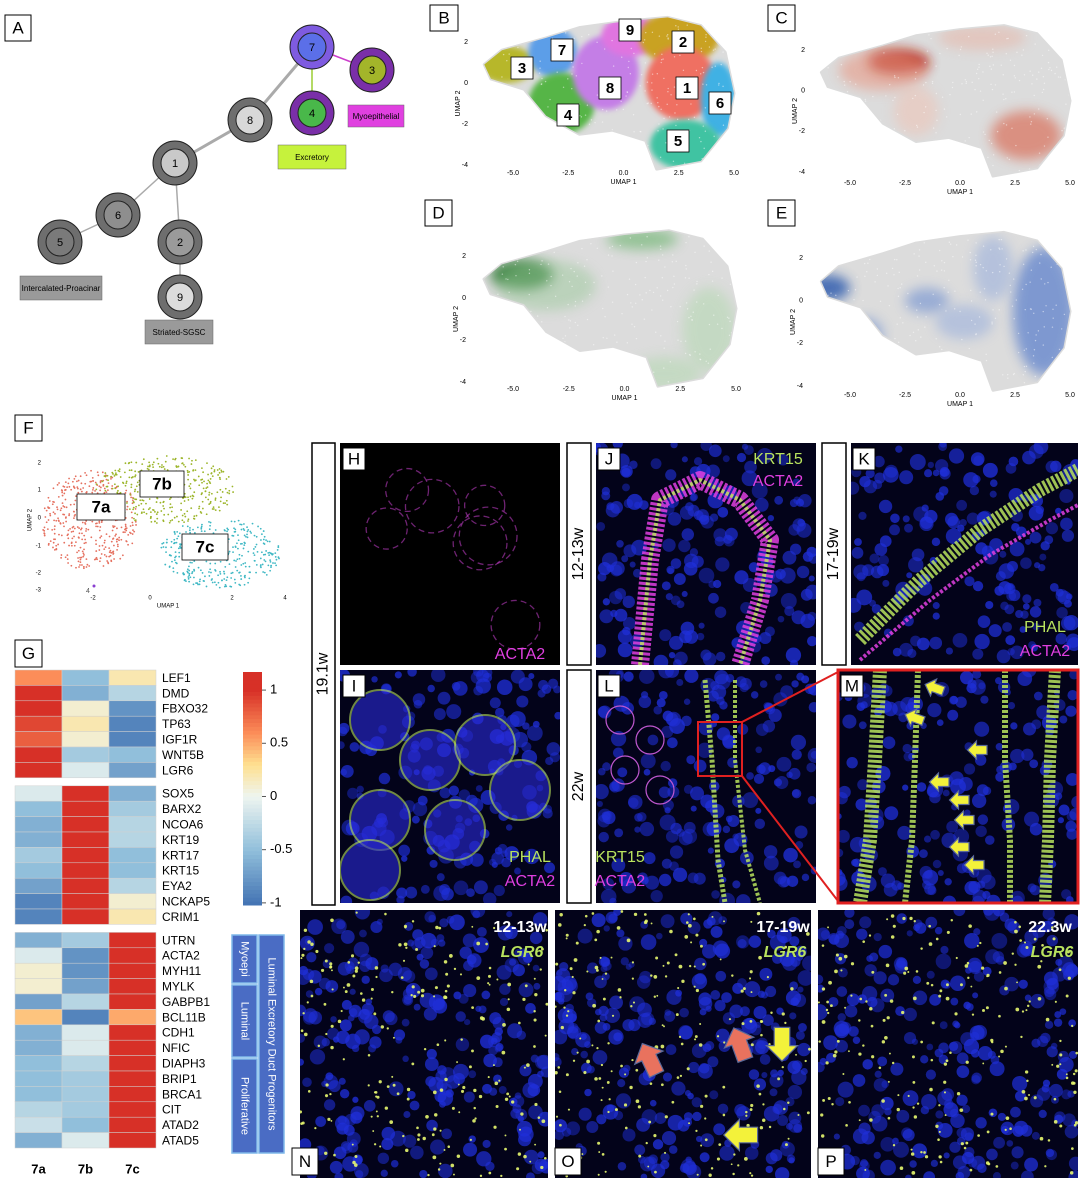 Image resolution: width=1084 pixels, height=1184 pixels. What do you see at coordinates (424, 1044) in the screenshot?
I see `micrograph` at bounding box center [424, 1044].